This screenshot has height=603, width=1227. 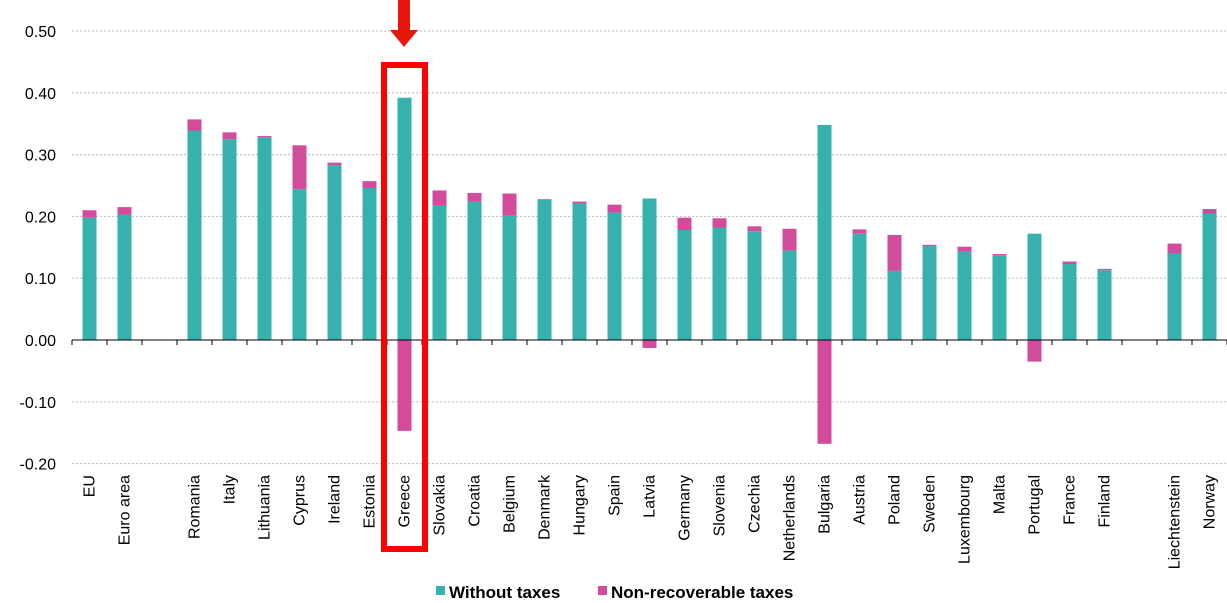 I want to click on greece-highlight, so click(x=404, y=276).